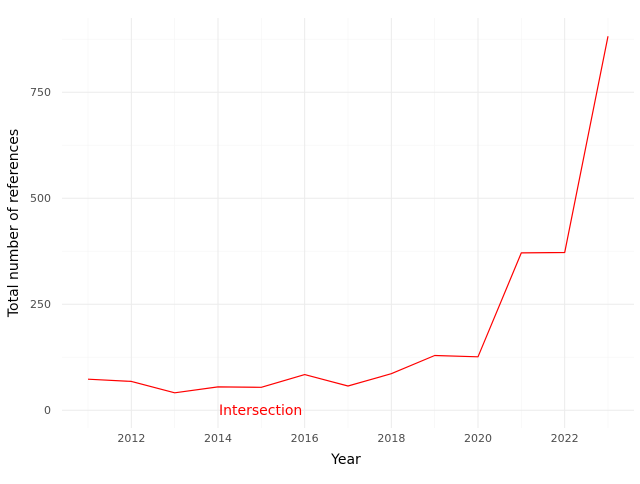  I want to click on x-axis-title: Year, so click(345, 460).